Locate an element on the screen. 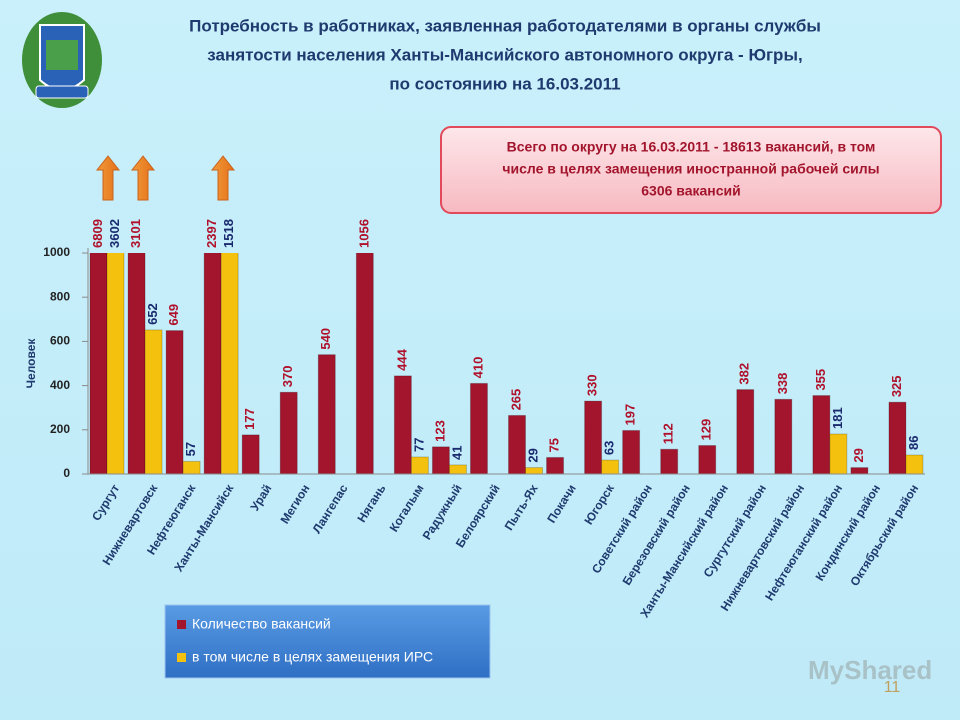 This screenshot has width=960, height=720. note-box is located at coordinates (691, 170).